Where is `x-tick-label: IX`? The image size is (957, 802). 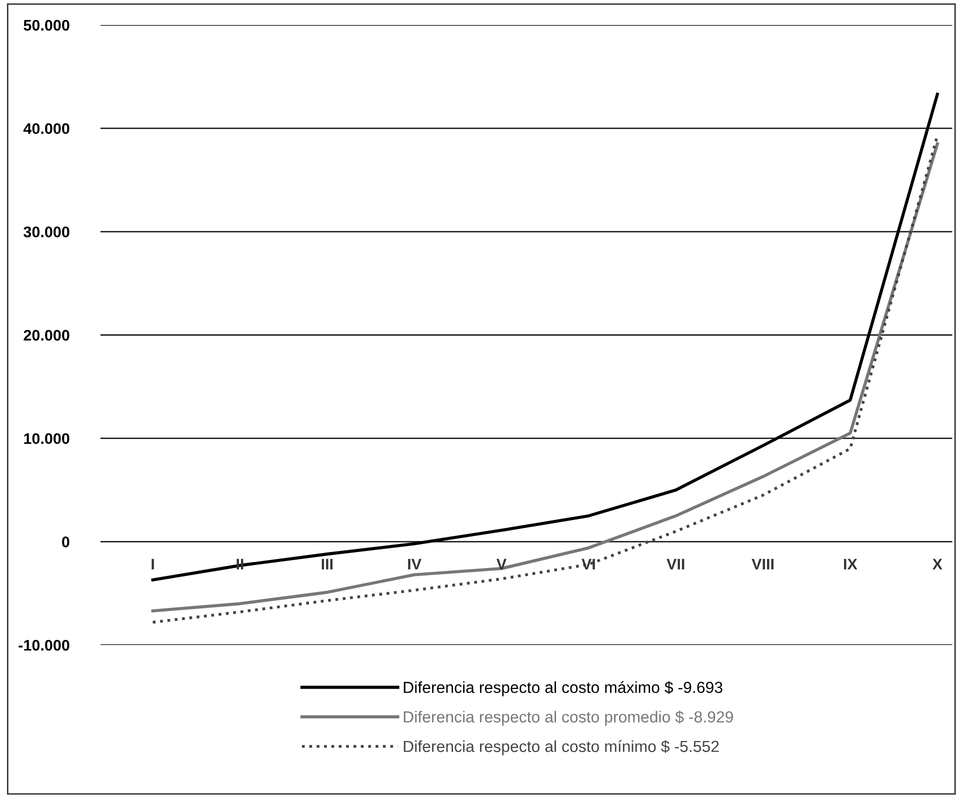
x-tick-label: IX is located at coordinates (851, 564).